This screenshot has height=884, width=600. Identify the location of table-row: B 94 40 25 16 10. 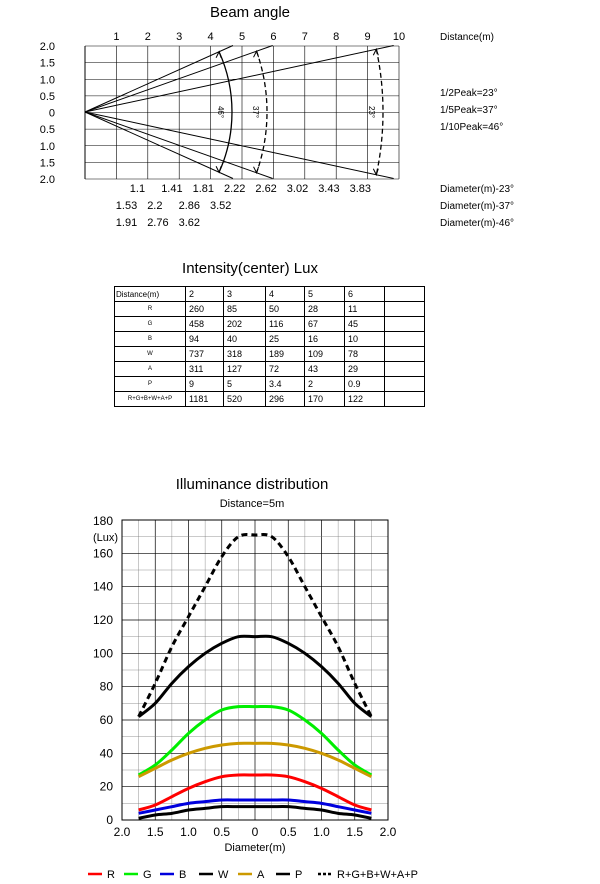
(269, 339).